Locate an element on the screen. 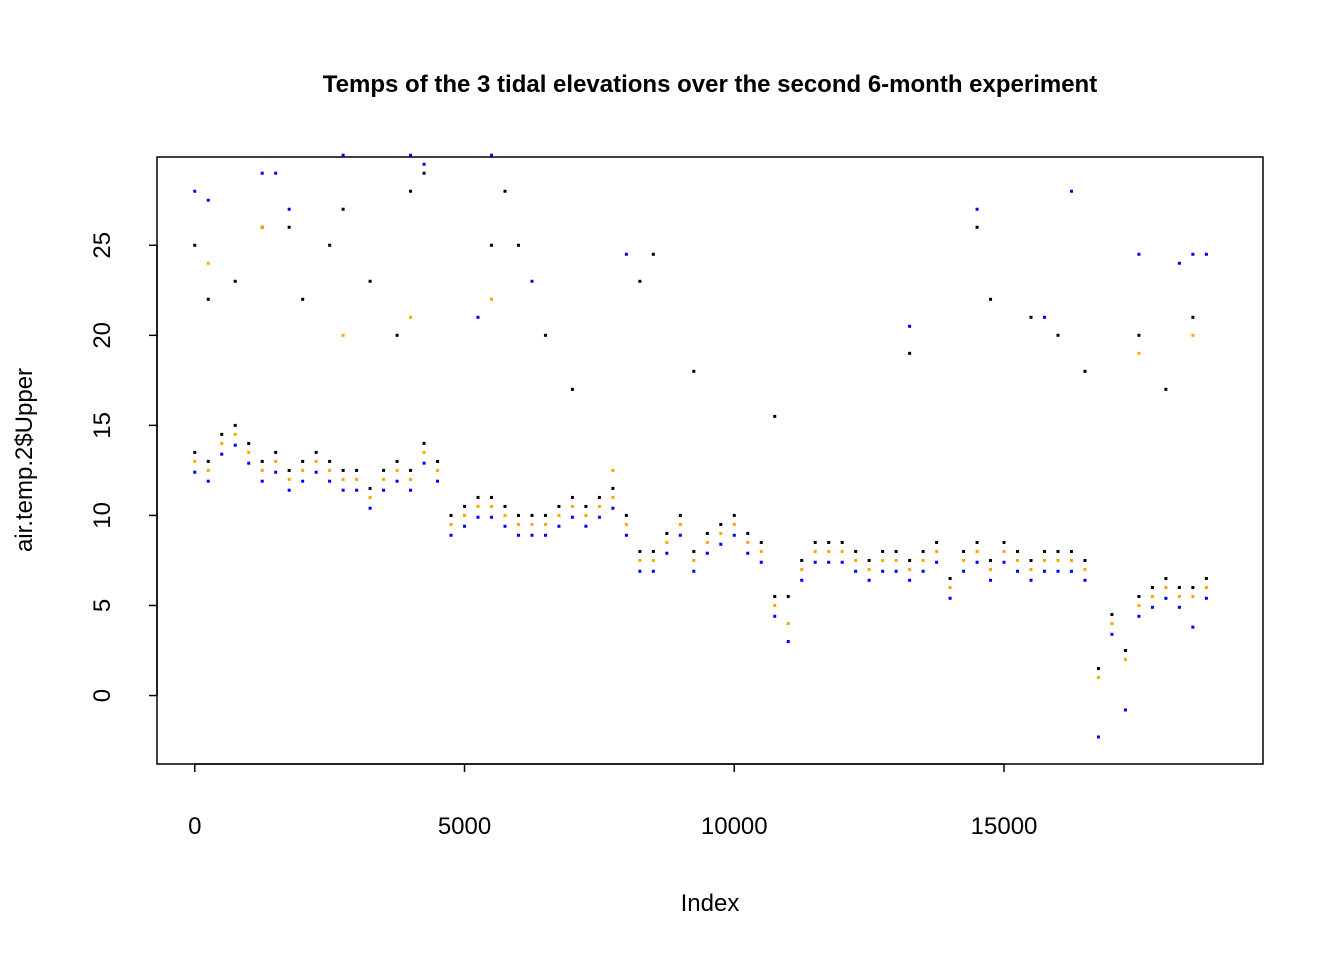 This screenshot has width=1344, height=965. y-tick-label: 20 is located at coordinates (102, 335).